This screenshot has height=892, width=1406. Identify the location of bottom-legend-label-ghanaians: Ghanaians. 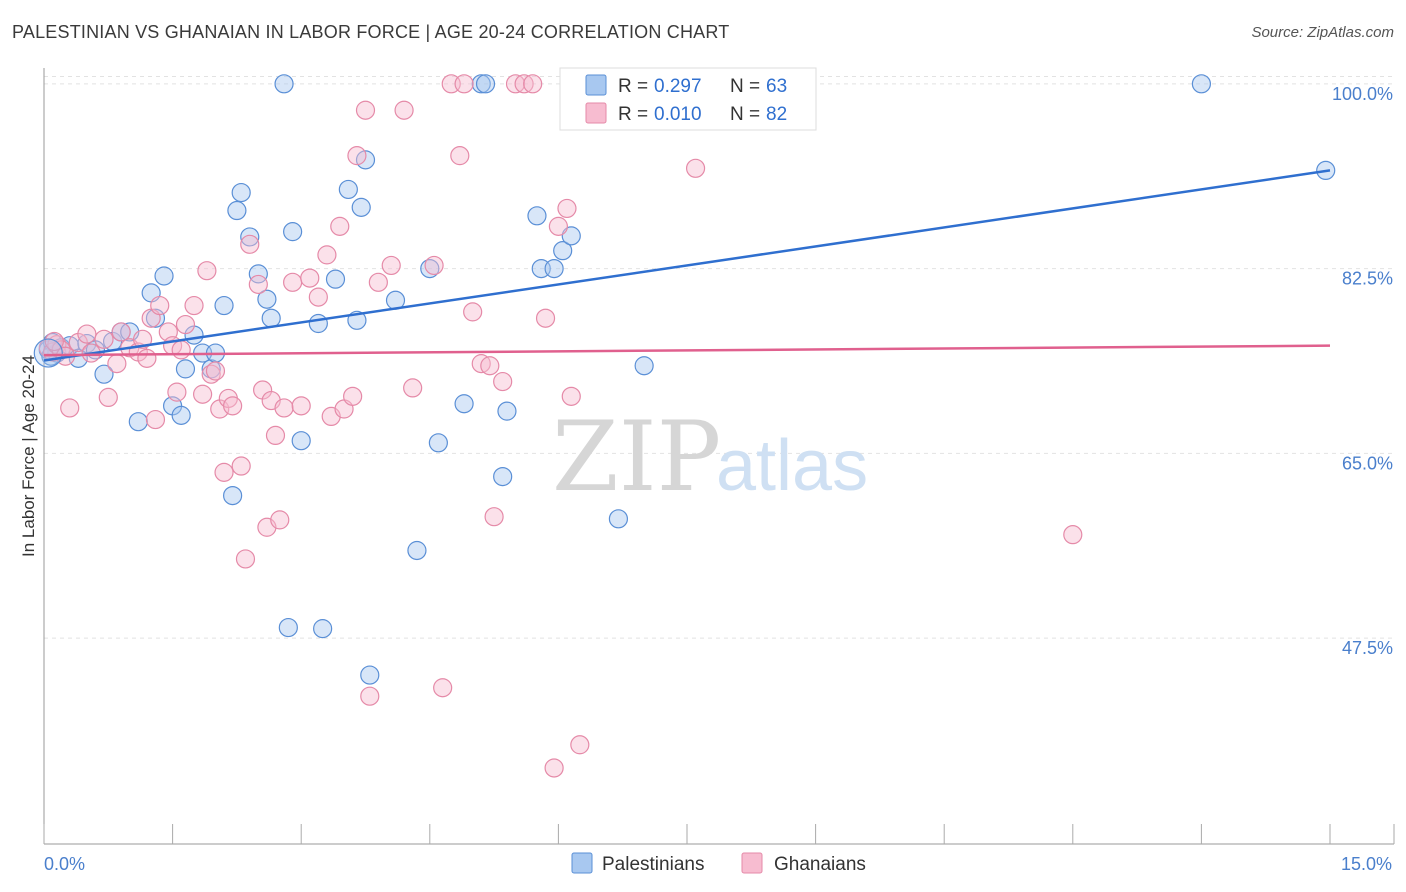
(820, 864).